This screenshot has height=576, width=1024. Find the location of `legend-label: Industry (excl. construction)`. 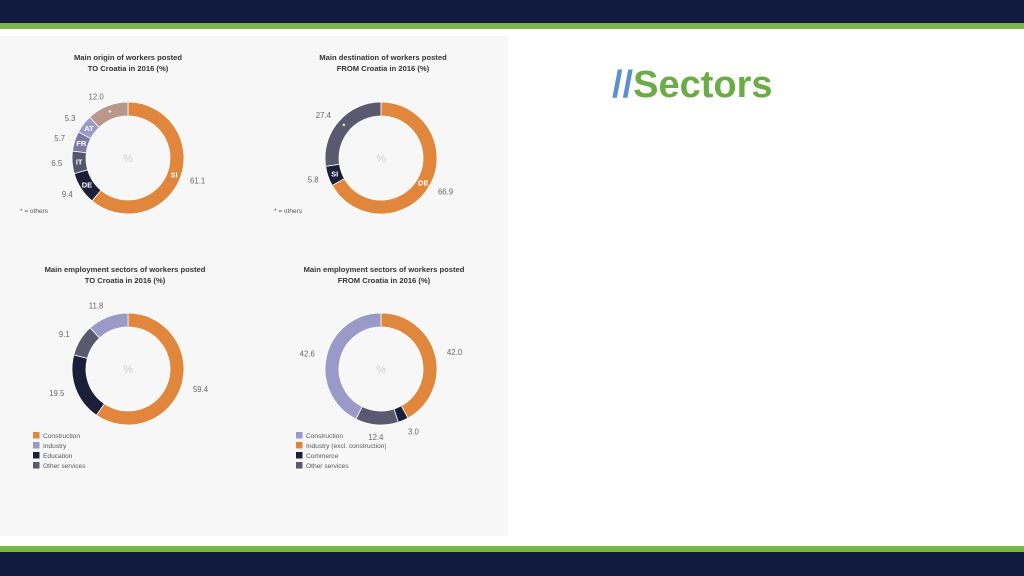

legend-label: Industry (excl. construction) is located at coordinates (346, 446).